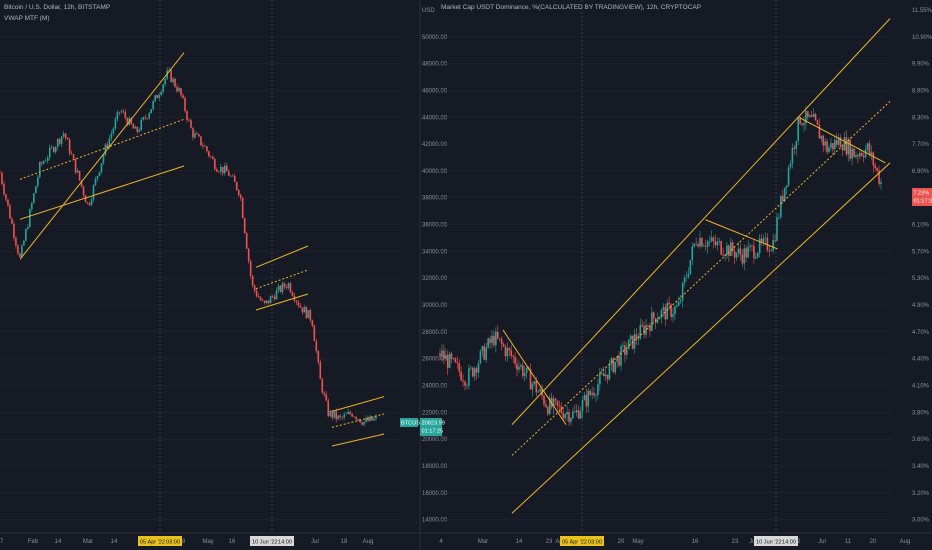  Describe the element at coordinates (173, 543) in the screenshot. I see `left-date-marker-time: 03:00` at that location.